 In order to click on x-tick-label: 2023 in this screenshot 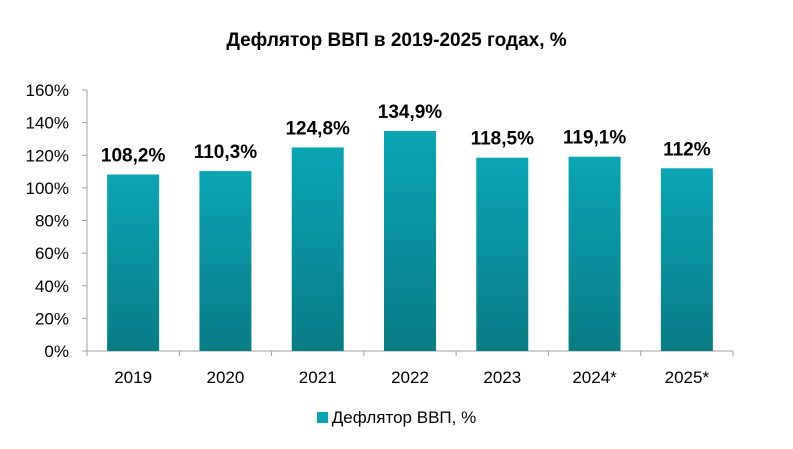, I will do `click(502, 377)`.